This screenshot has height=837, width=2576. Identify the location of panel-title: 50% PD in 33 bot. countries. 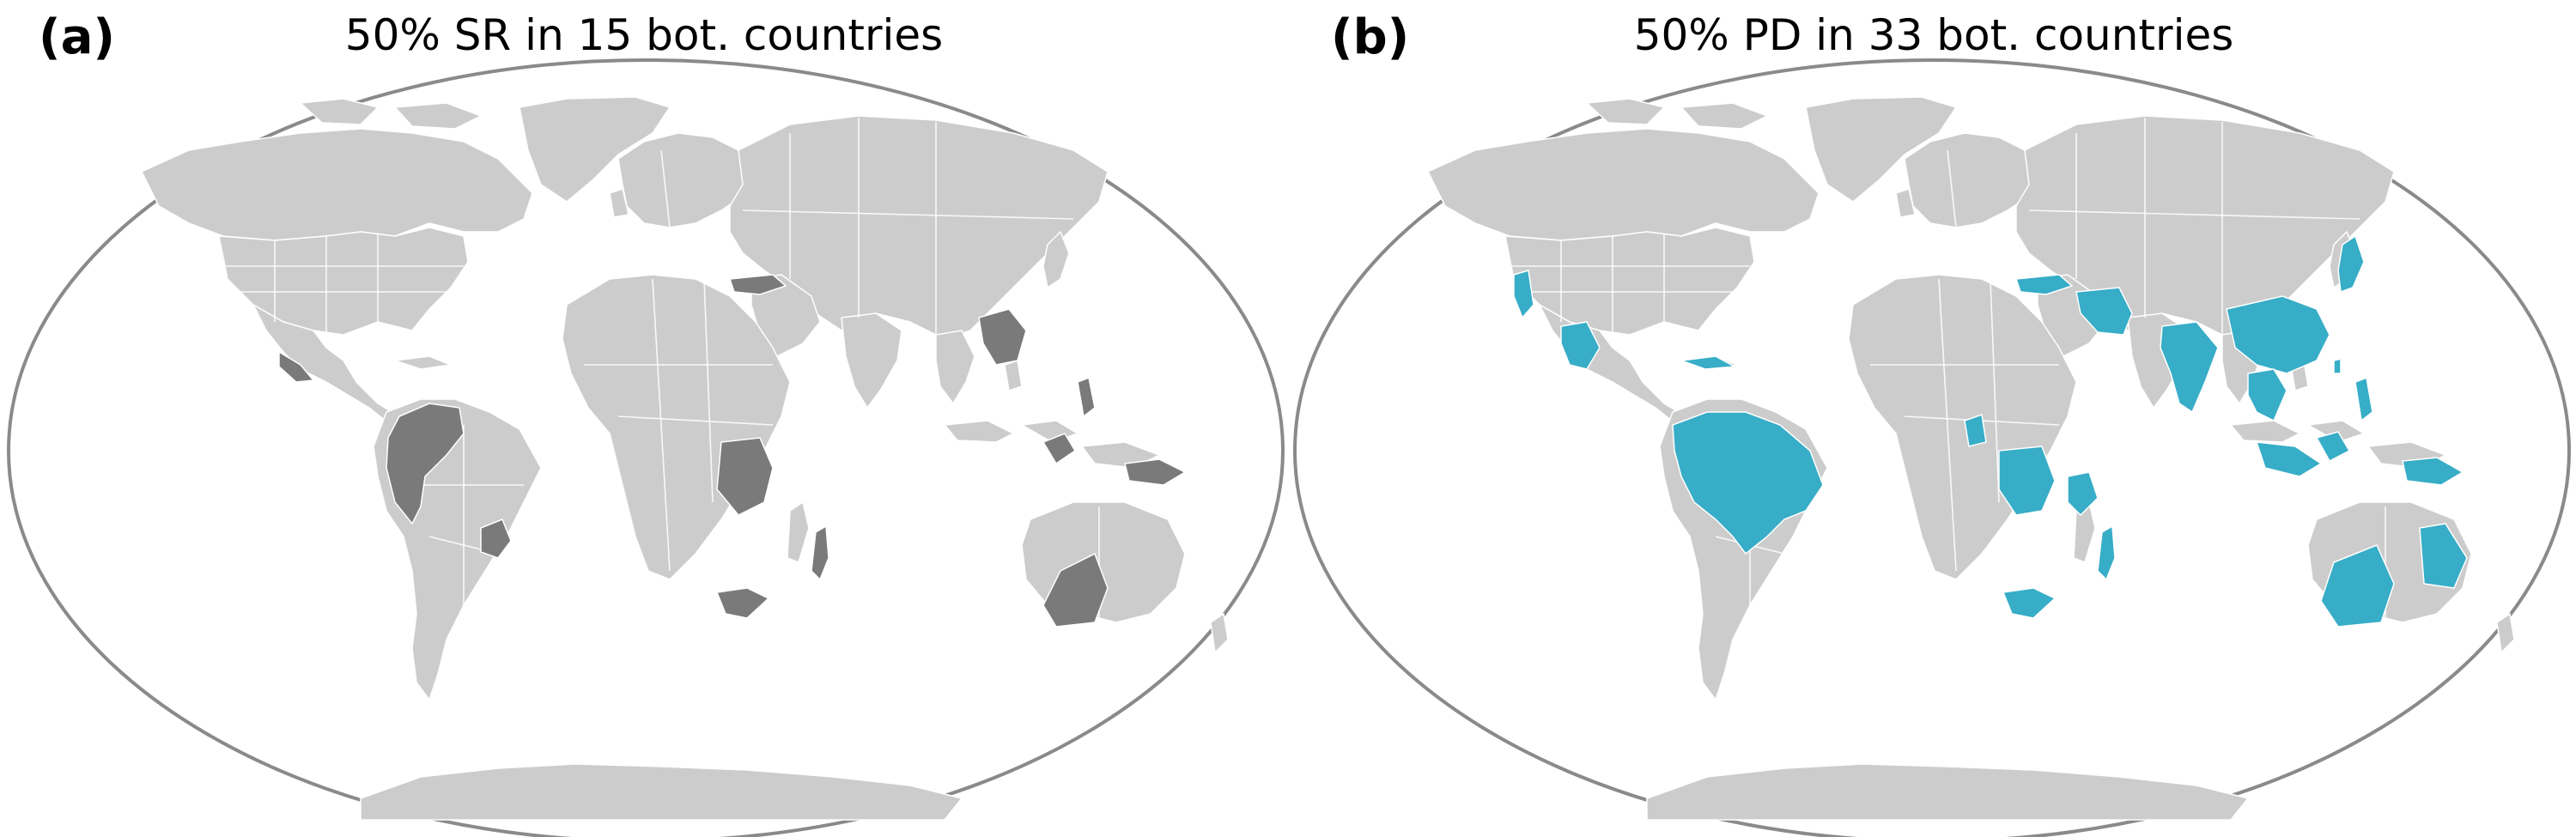
(1934, 35).